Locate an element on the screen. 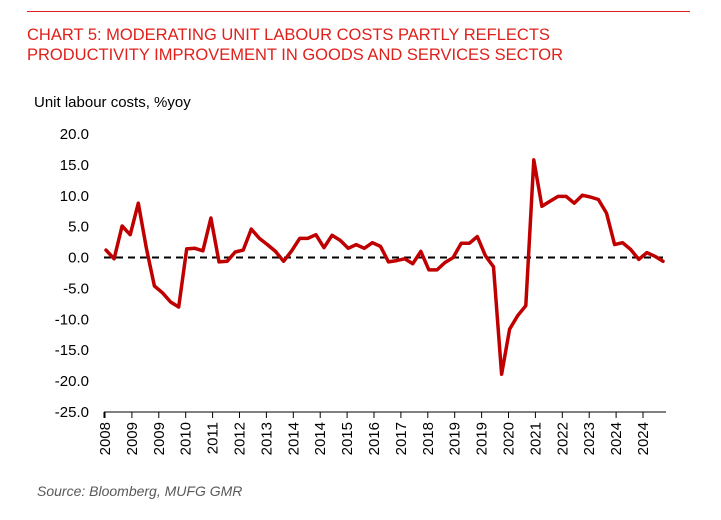  x-tick-label: 2017 is located at coordinates (401, 438).